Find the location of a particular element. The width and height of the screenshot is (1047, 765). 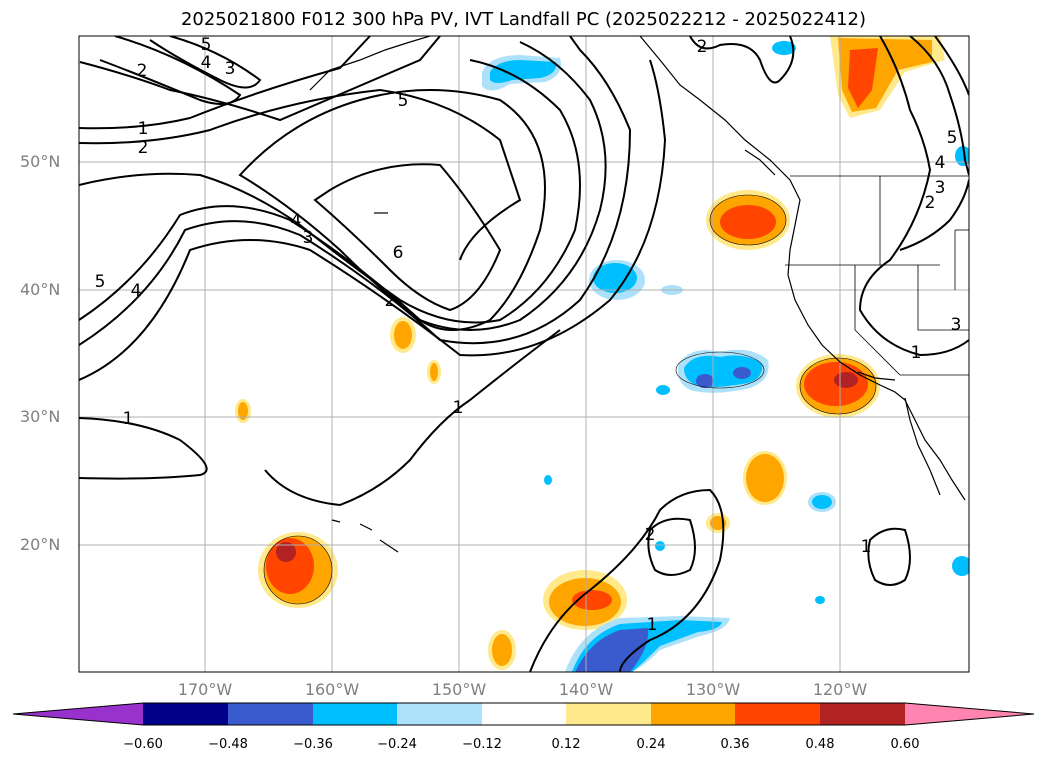

colorbar-tick: −0.60 is located at coordinates (143, 744).